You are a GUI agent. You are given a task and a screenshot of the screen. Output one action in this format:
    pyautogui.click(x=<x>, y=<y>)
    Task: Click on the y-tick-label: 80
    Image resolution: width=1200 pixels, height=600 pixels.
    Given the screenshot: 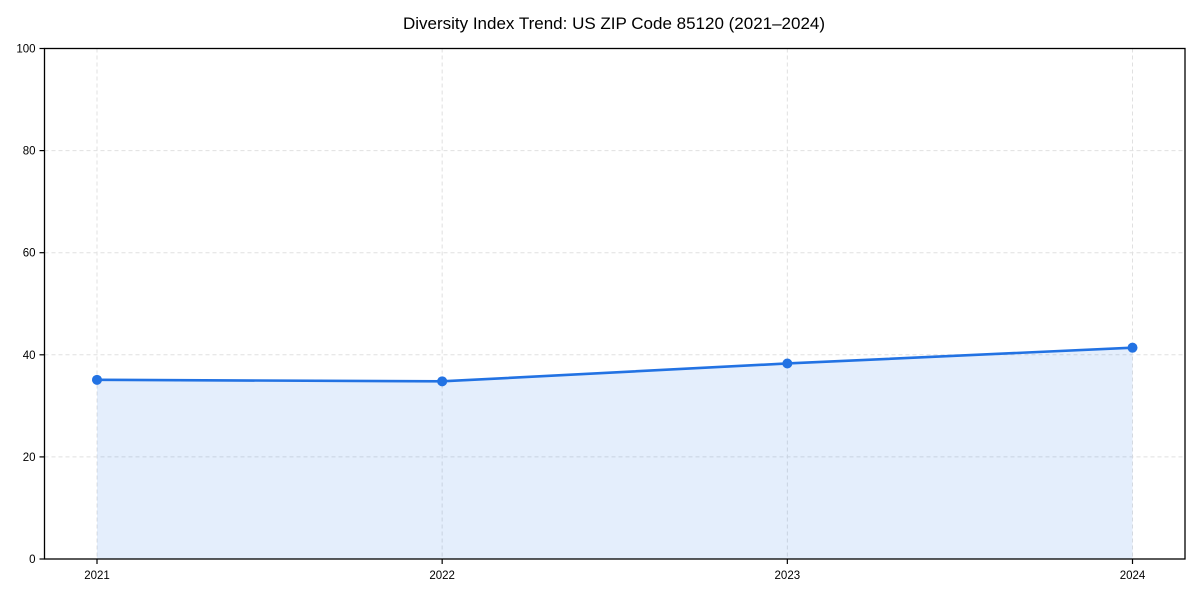 What is the action you would take?
    pyautogui.click(x=29, y=152)
    